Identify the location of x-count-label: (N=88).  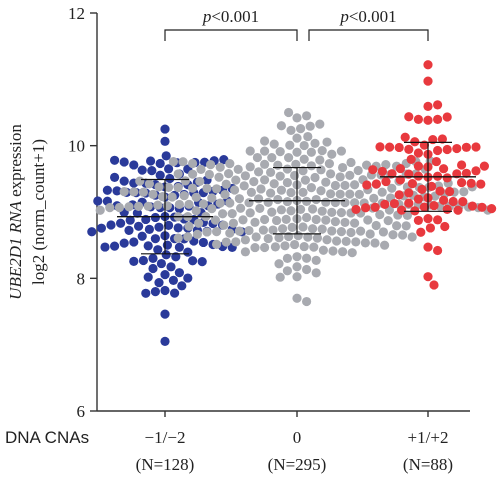
(428, 464).